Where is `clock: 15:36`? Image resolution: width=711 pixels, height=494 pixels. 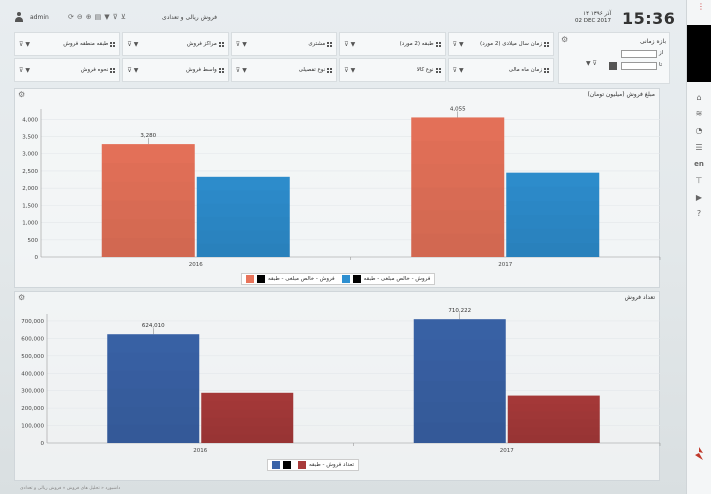 clock: 15:36 is located at coordinates (649, 18).